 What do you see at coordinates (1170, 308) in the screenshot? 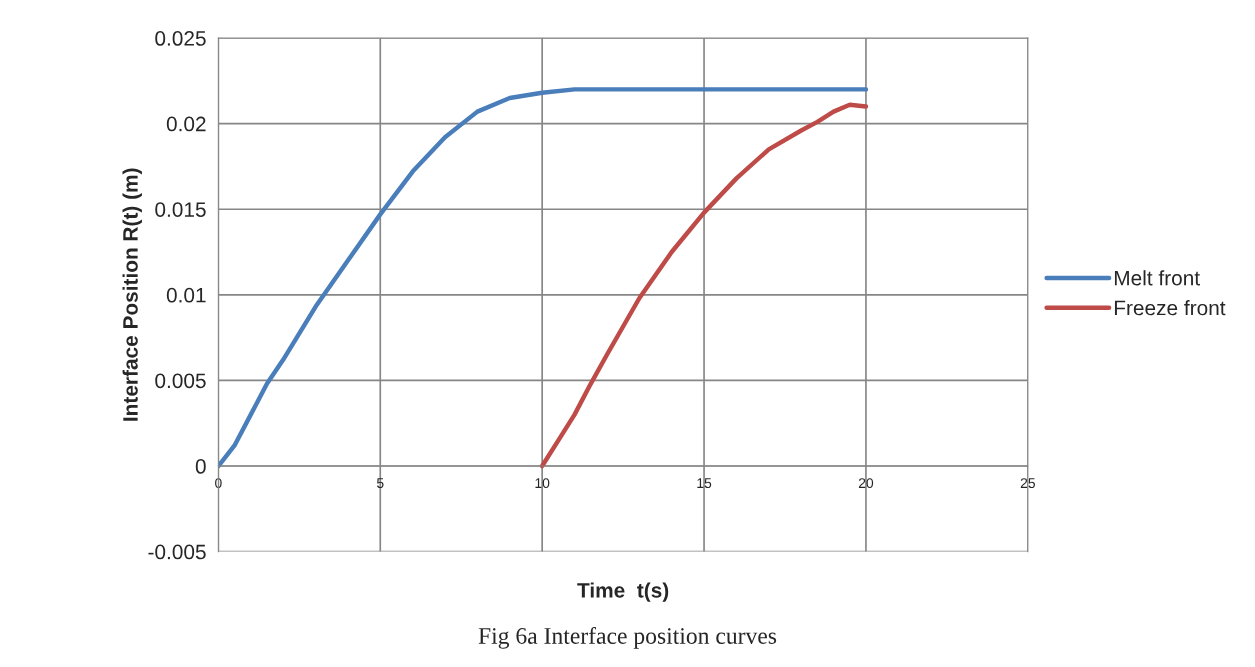
I see `legend-label: Freeze front` at bounding box center [1170, 308].